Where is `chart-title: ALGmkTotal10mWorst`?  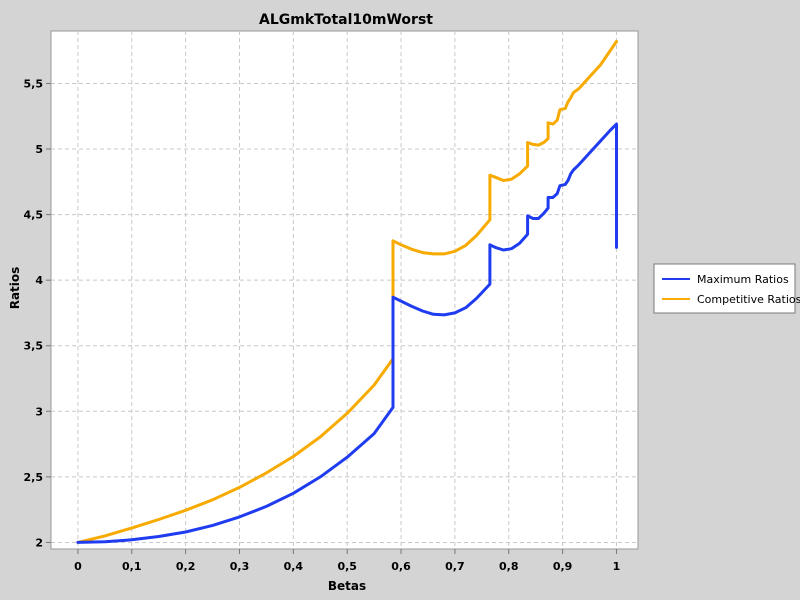
chart-title: ALGmkTotal10mWorst is located at coordinates (346, 20).